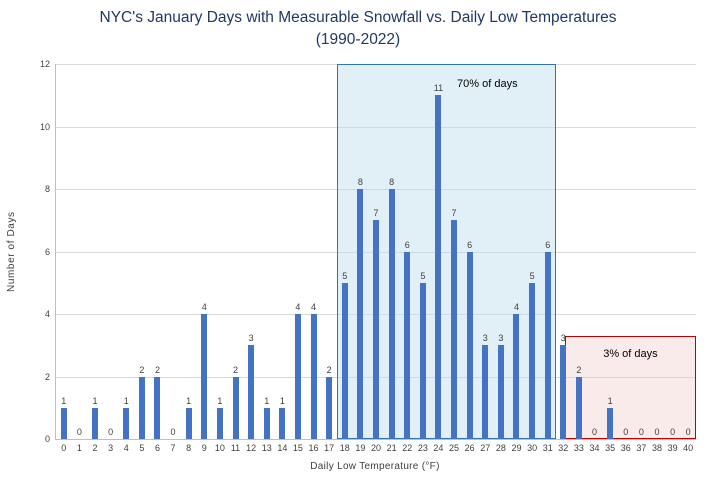  Describe the element at coordinates (438, 88) in the screenshot. I see `bar-value-label: 11` at that location.